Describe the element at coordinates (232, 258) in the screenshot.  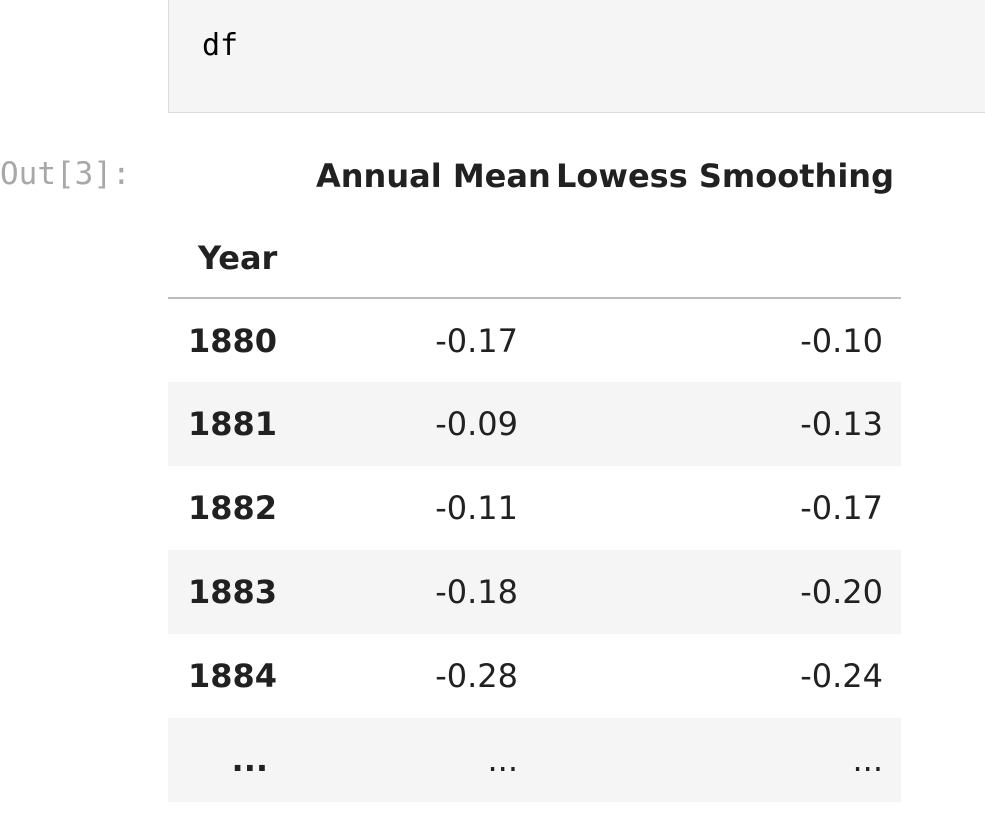
I see `index-name: Year` at that location.